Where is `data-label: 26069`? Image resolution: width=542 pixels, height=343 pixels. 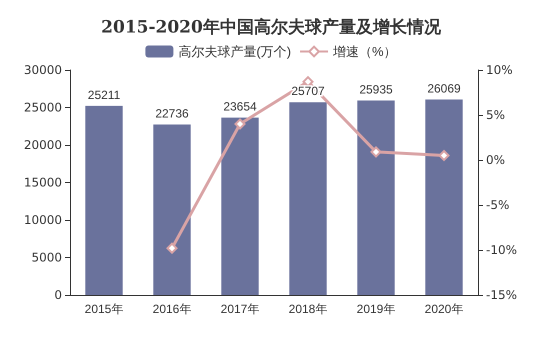 data-label: 26069 is located at coordinates (444, 88).